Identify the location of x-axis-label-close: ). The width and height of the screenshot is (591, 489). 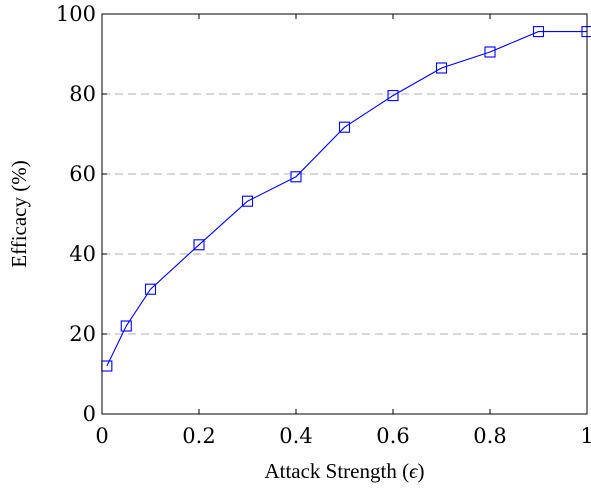
(421, 471).